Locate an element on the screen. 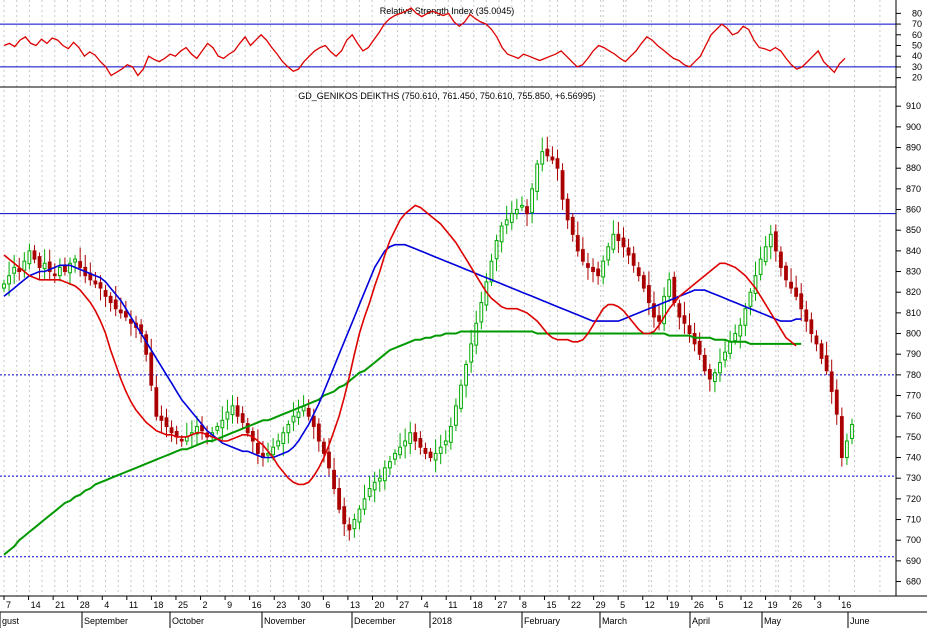  x-tick-label: 5 is located at coordinates (622, 605).